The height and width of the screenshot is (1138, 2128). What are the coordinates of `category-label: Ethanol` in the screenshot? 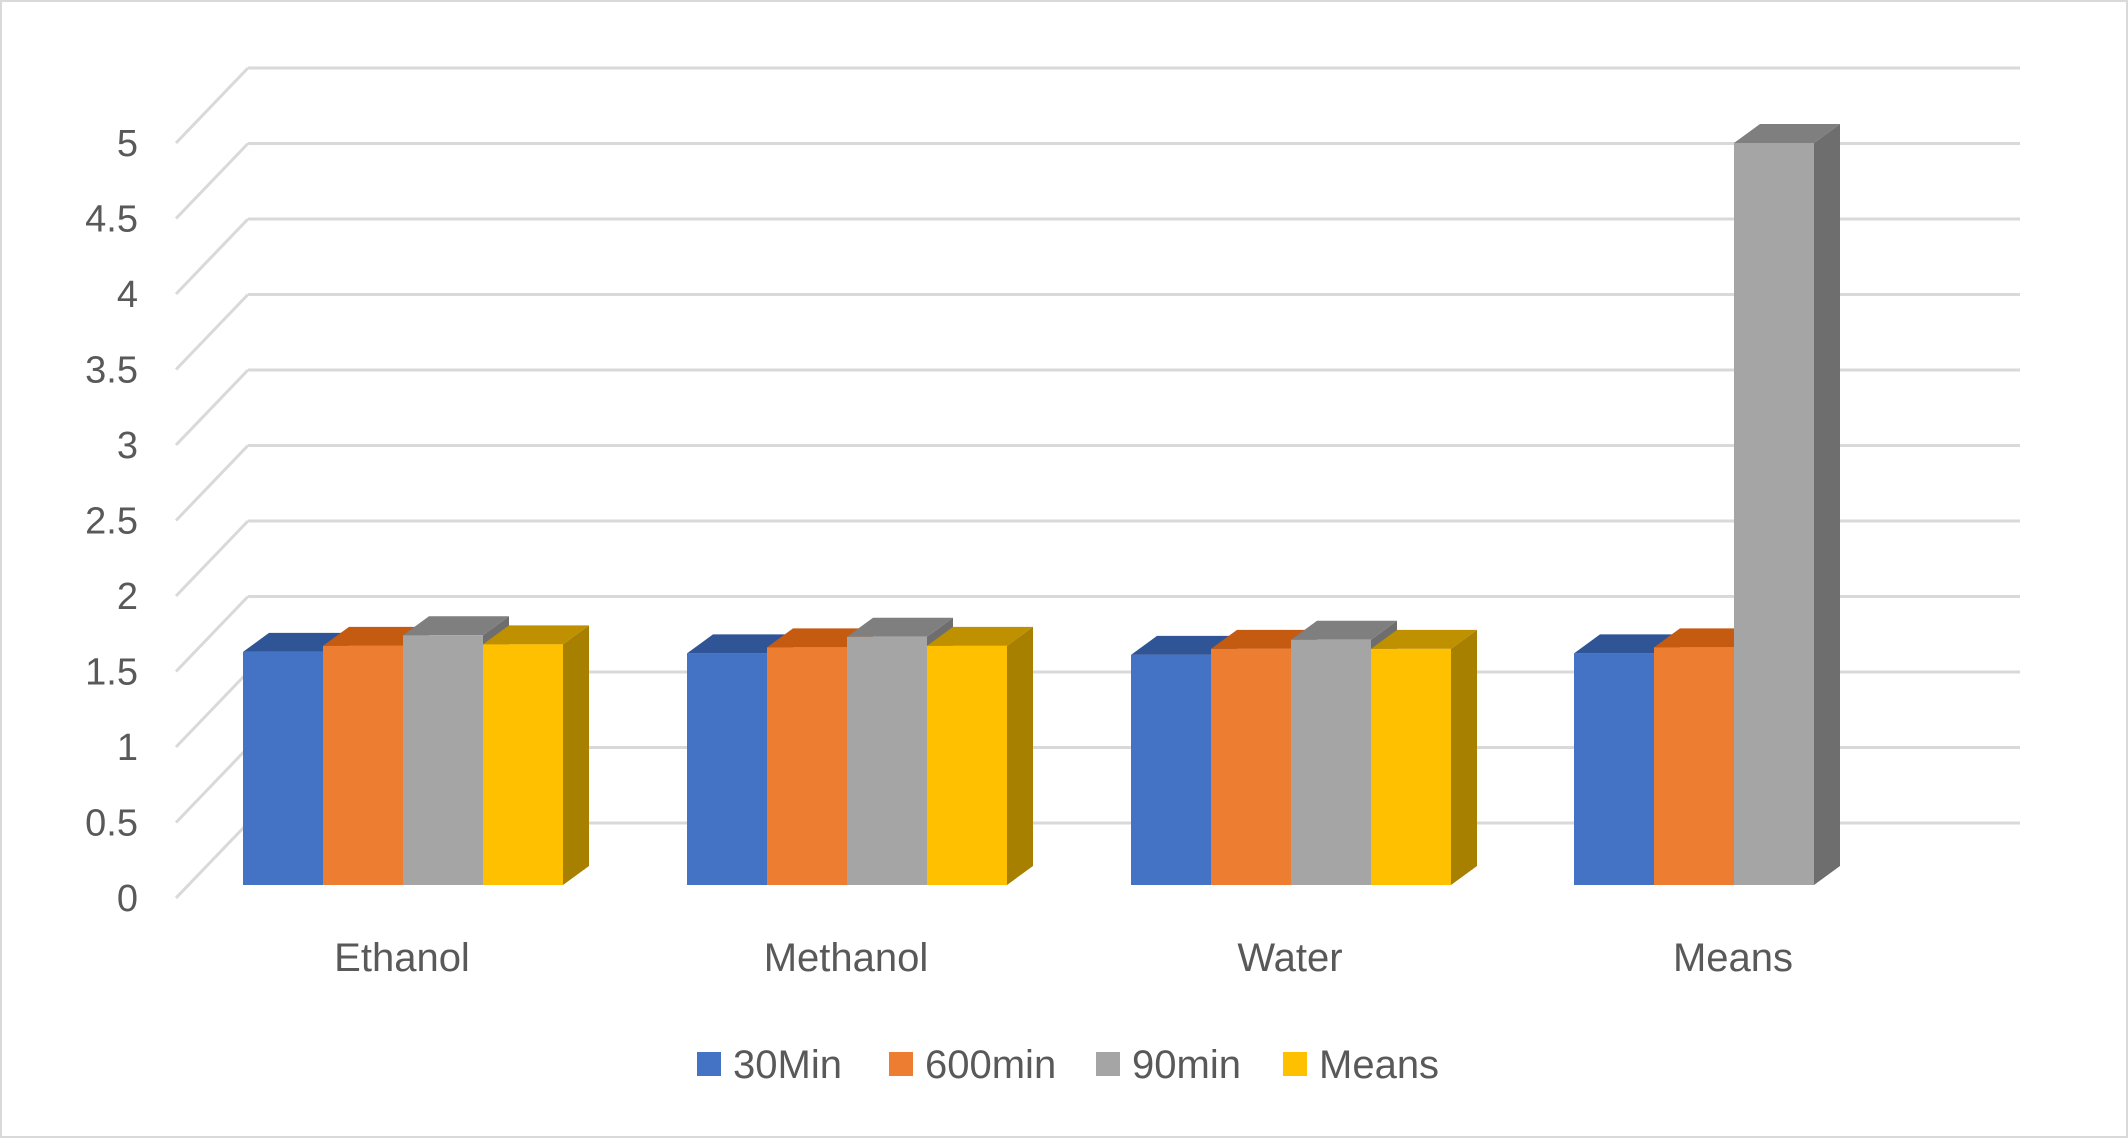 It's located at (402, 958).